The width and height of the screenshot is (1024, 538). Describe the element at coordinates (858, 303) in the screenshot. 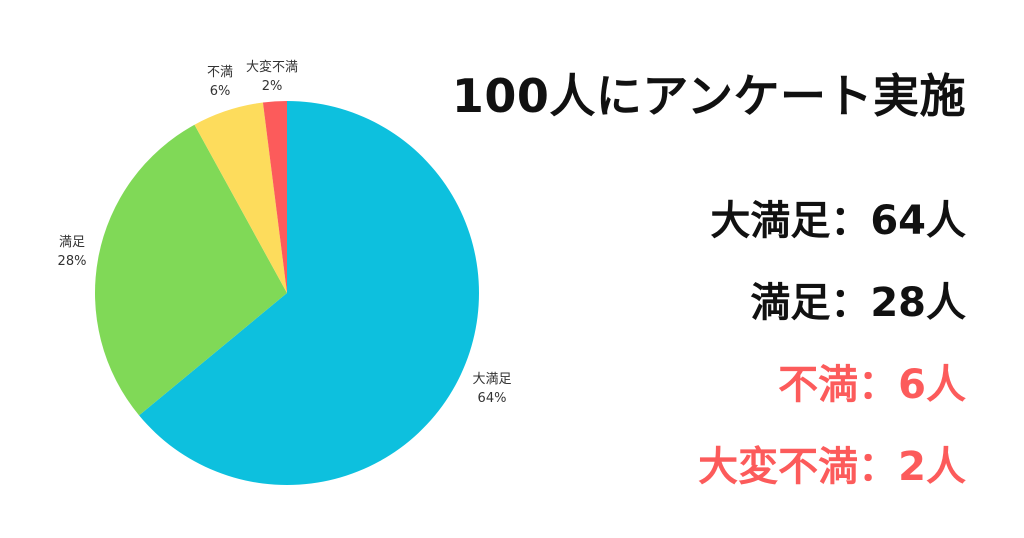

I see `summary-row-satisfied: 満足：28人` at that location.